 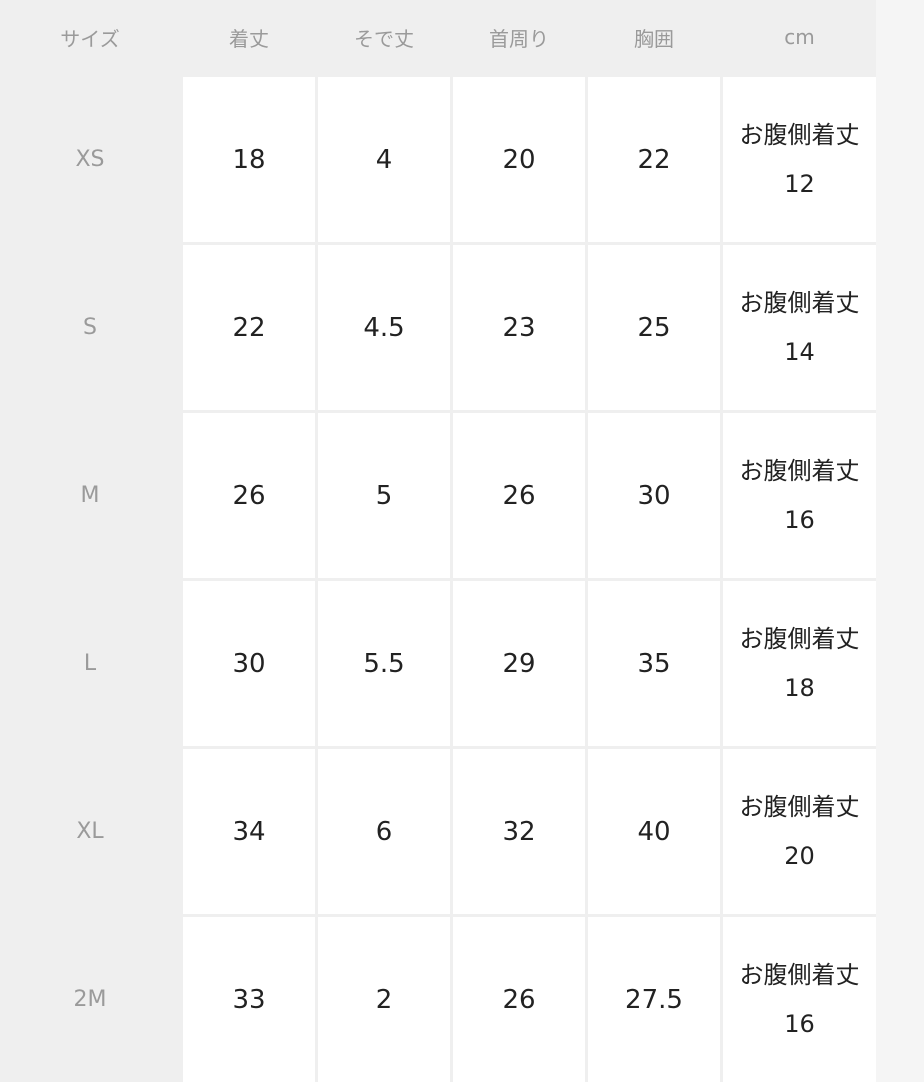 I want to click on belly-length-cell: お腹側着丈 18, so click(x=799, y=663).